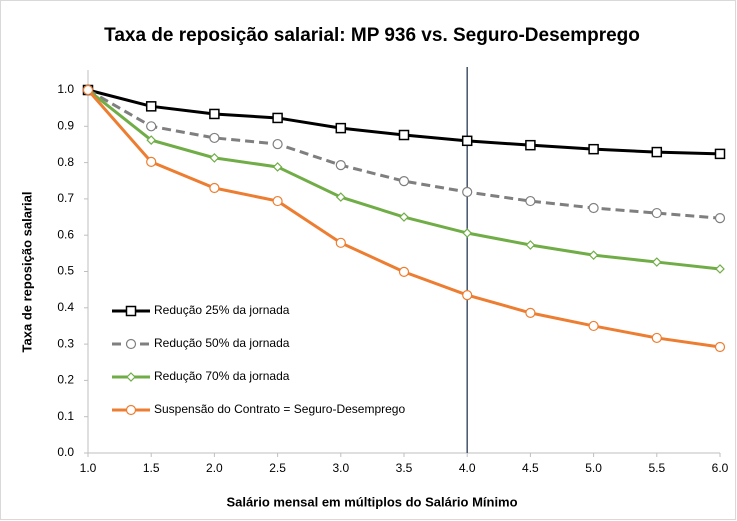  What do you see at coordinates (720, 468) in the screenshot?
I see `x-tick-label: 6.0` at bounding box center [720, 468].